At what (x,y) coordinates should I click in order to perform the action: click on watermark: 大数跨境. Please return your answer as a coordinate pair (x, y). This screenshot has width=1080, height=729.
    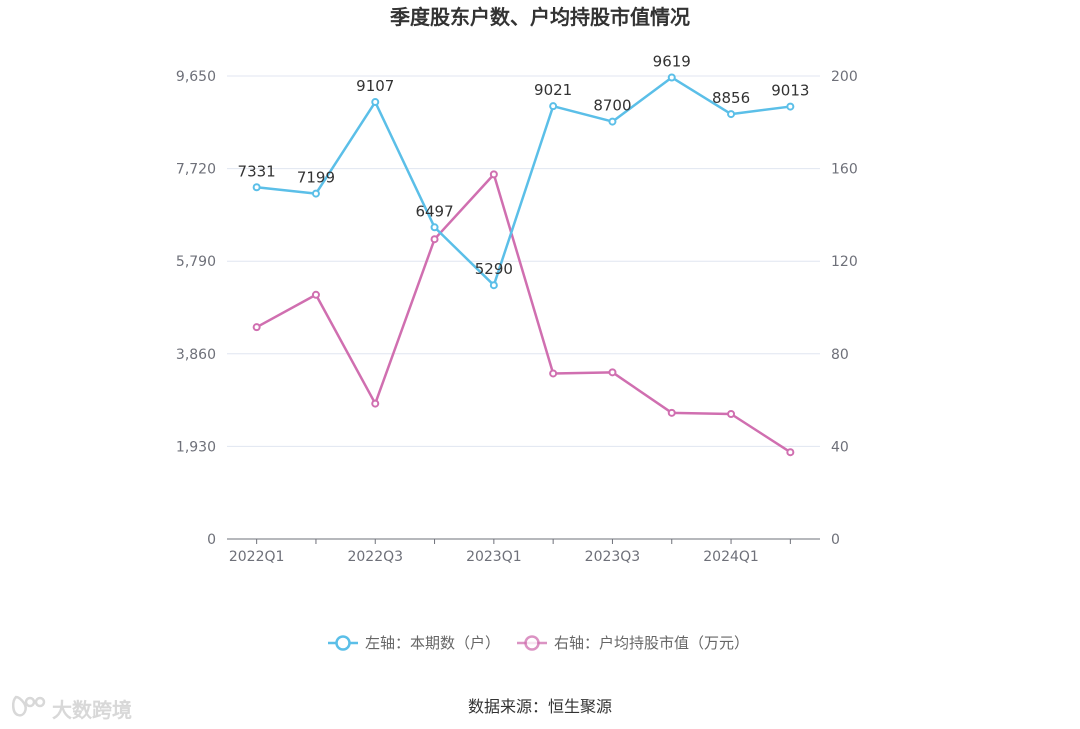
    Looking at the image, I should click on (72, 708).